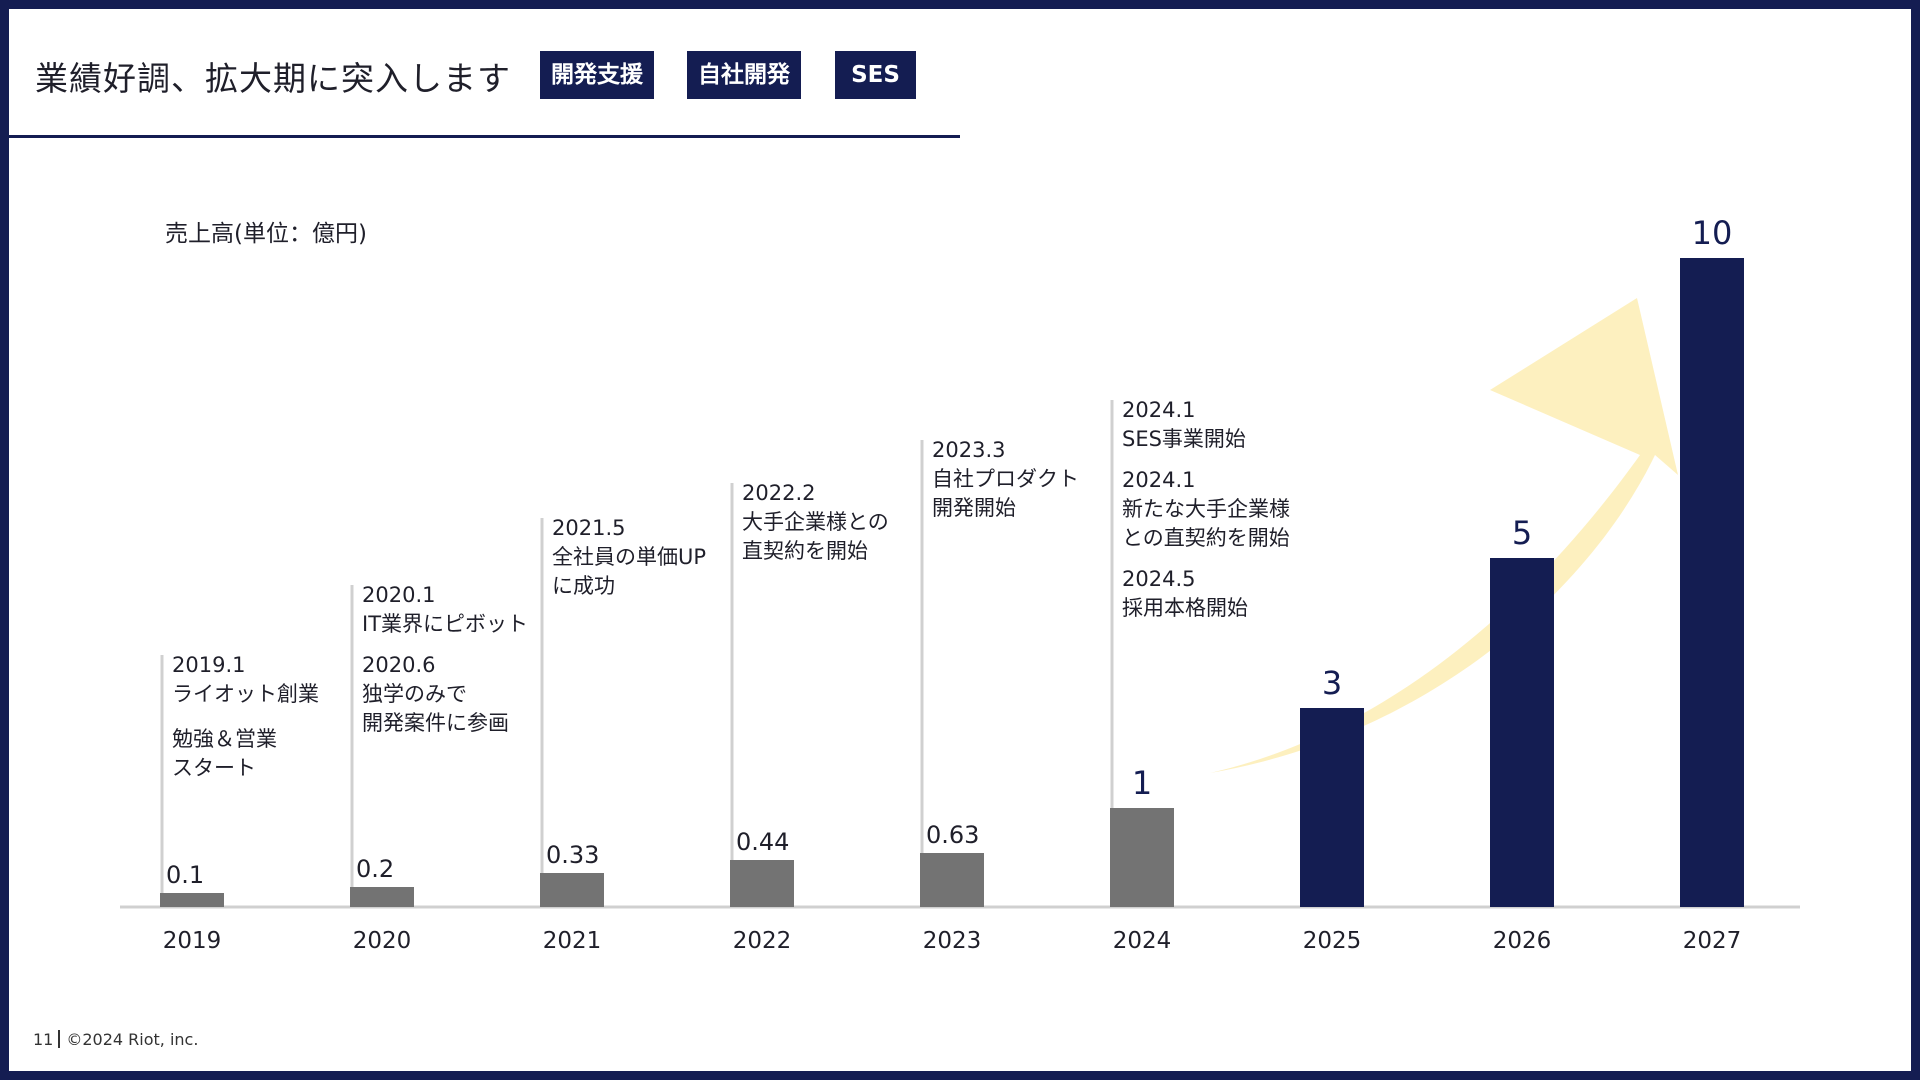 This screenshot has width=1920, height=1080. Describe the element at coordinates (952, 941) in the screenshot. I see `x-tick-label-2023: 2023` at that location.